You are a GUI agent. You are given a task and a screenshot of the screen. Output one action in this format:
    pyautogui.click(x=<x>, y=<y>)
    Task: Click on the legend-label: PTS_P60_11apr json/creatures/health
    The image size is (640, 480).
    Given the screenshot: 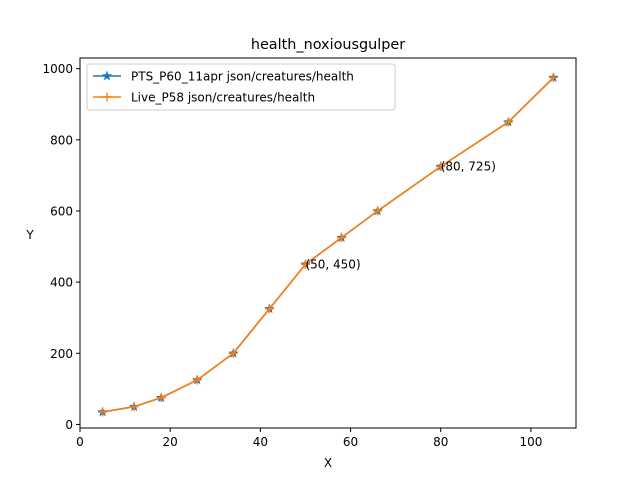 What is the action you would take?
    pyautogui.click(x=242, y=77)
    